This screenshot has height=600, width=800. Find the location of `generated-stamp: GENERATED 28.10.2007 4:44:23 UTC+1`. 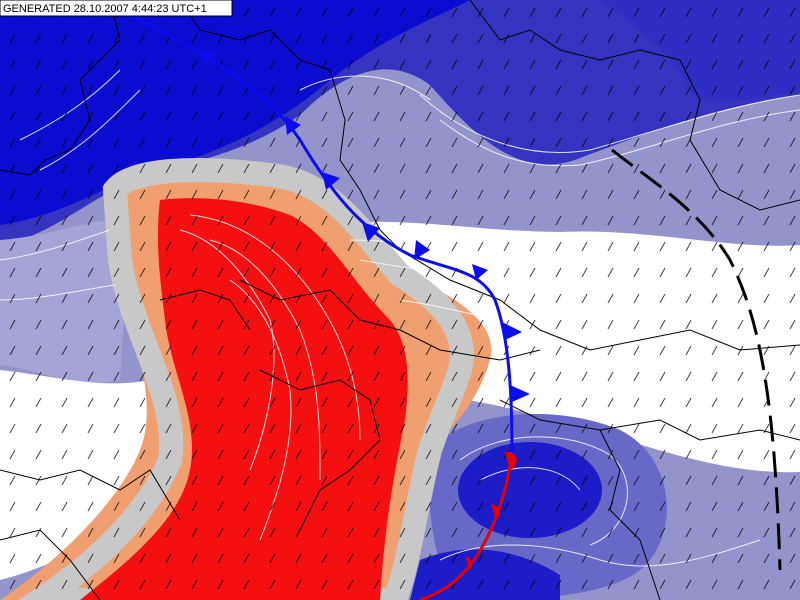

generated-stamp: GENERATED 28.10.2007 4:44:23 UTC+1 is located at coordinates (105, 9).